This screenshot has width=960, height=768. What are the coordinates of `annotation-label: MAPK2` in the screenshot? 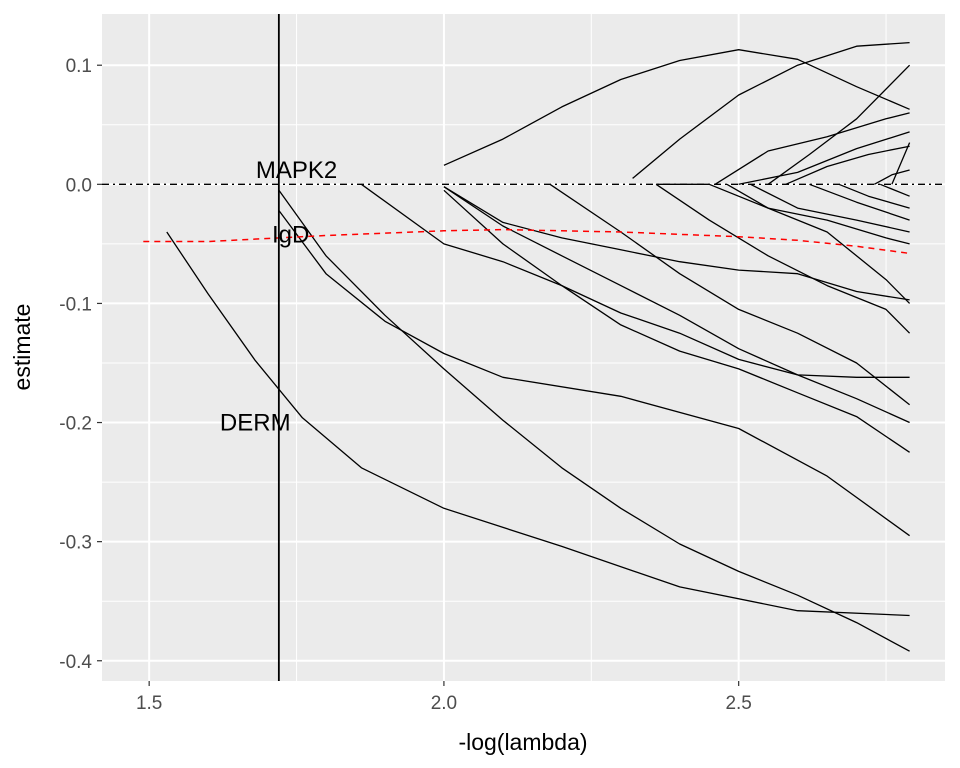 It's located at (296, 170).